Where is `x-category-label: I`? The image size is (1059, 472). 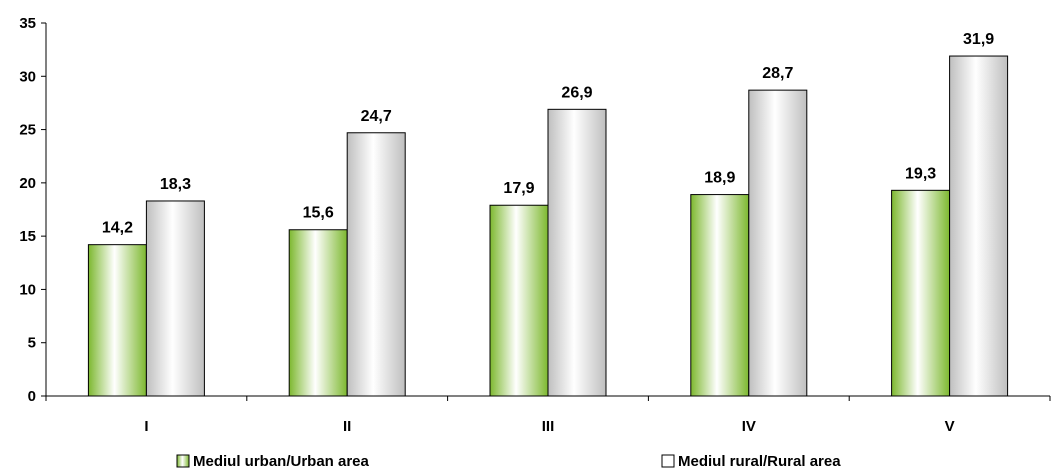 x-category-label: I is located at coordinates (146, 426).